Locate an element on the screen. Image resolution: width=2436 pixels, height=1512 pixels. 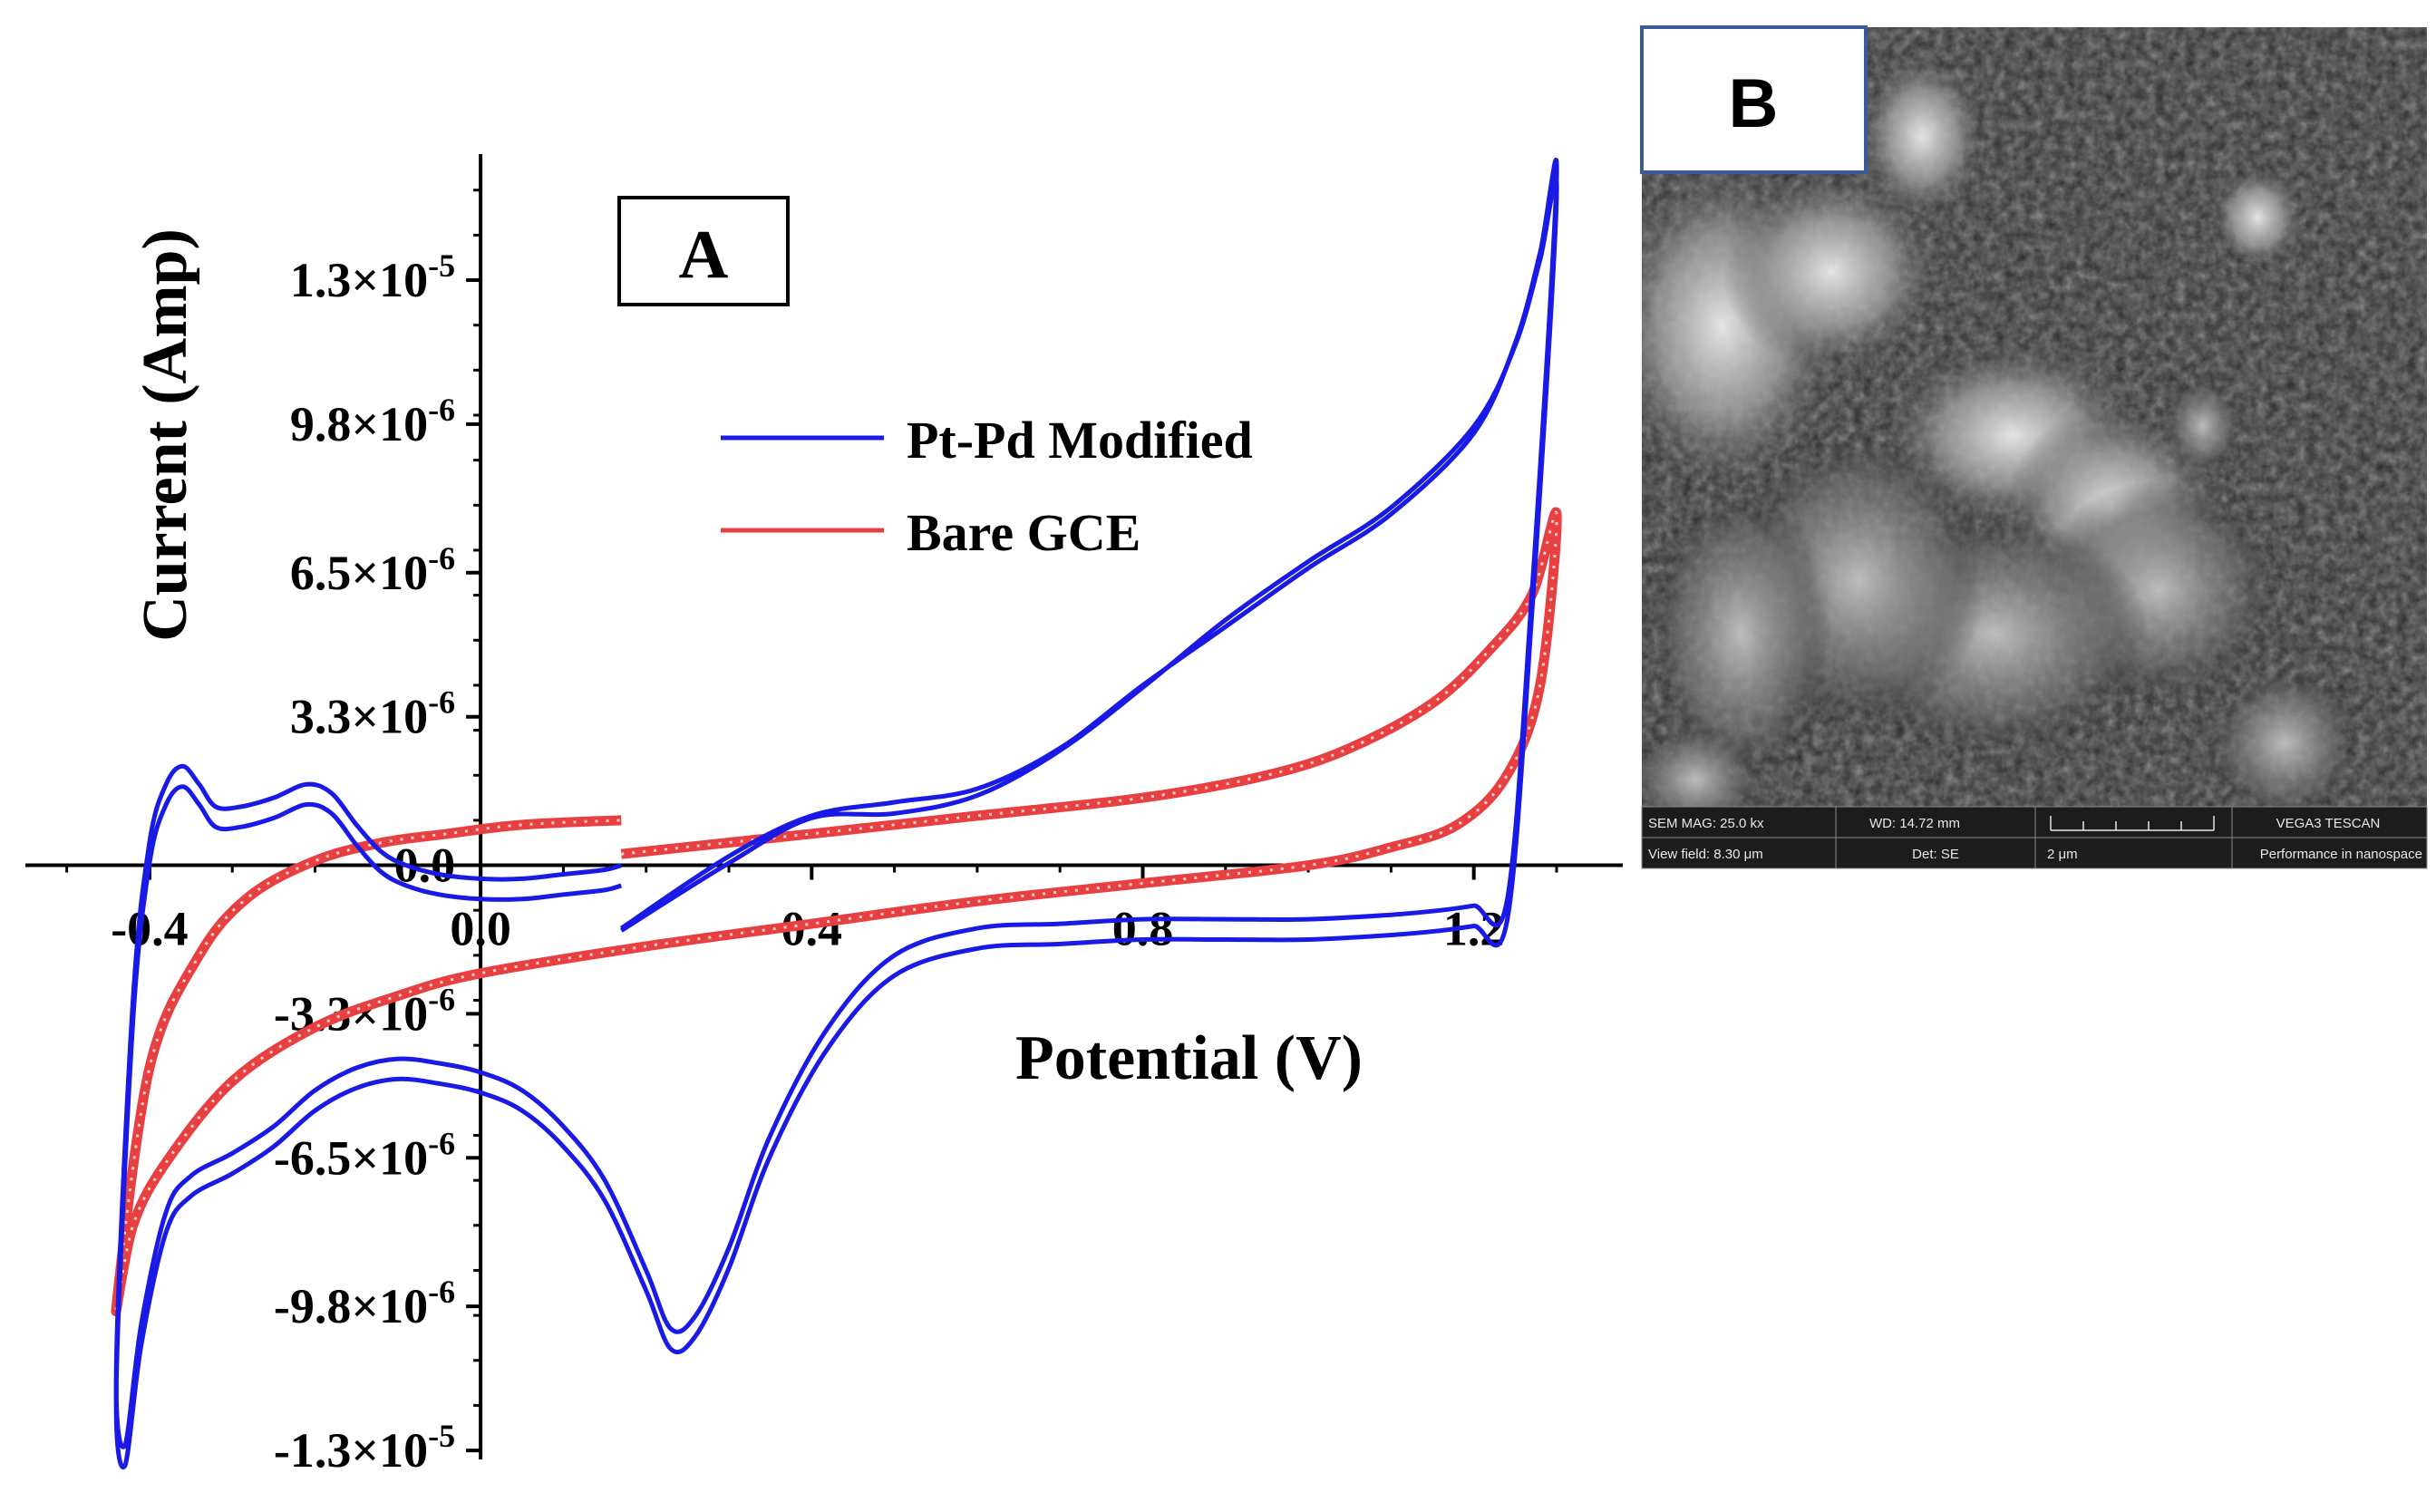
y-tick-label: 9.8×10⁻⁶ is located at coordinates (372, 422).